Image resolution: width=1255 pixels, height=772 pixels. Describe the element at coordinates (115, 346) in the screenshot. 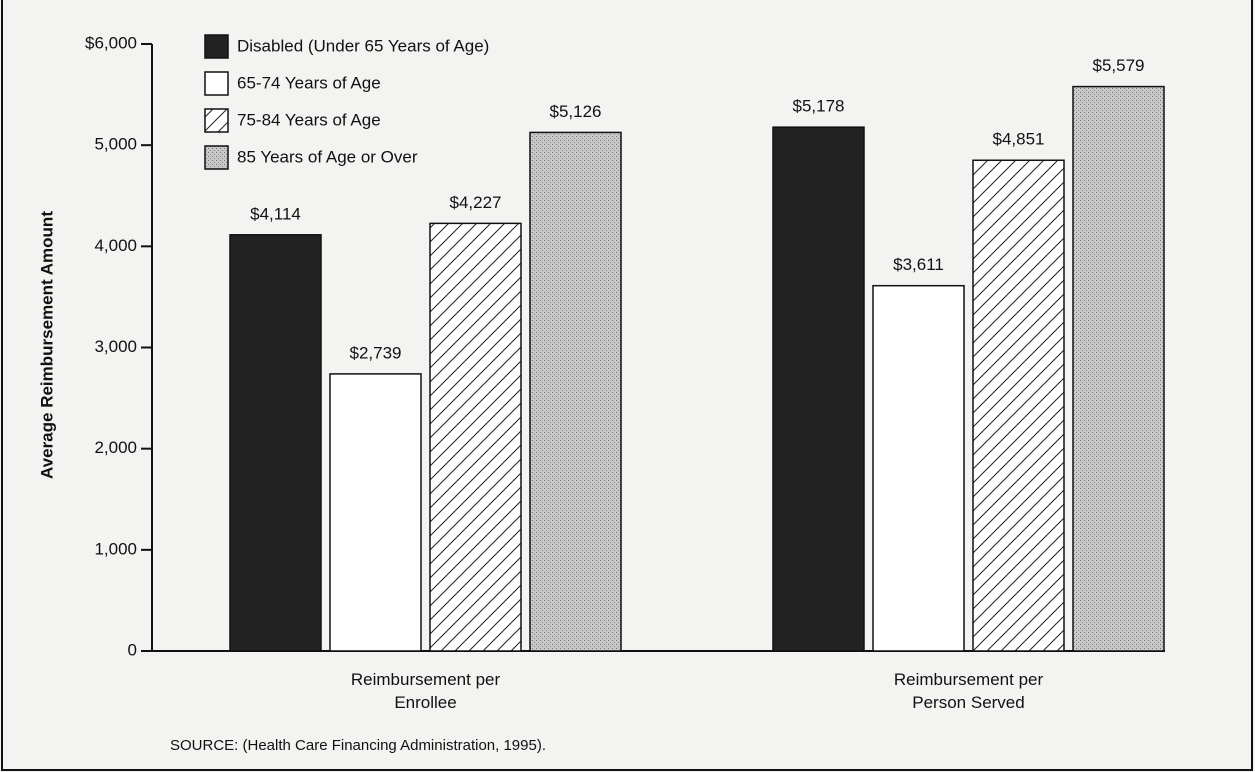

I see `y-tick-label: 3,000` at that location.